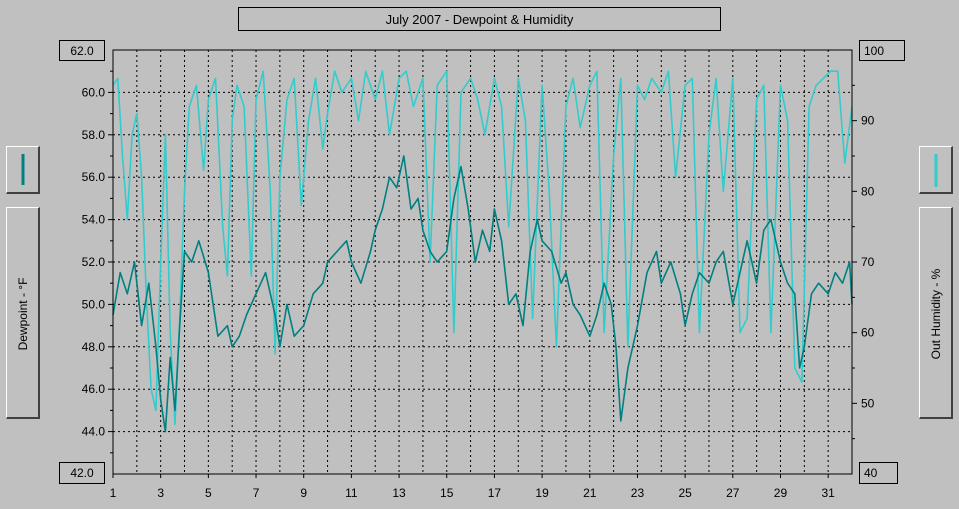 The height and width of the screenshot is (509, 959). I want to click on left-tick-label: 52.0, so click(94, 262).